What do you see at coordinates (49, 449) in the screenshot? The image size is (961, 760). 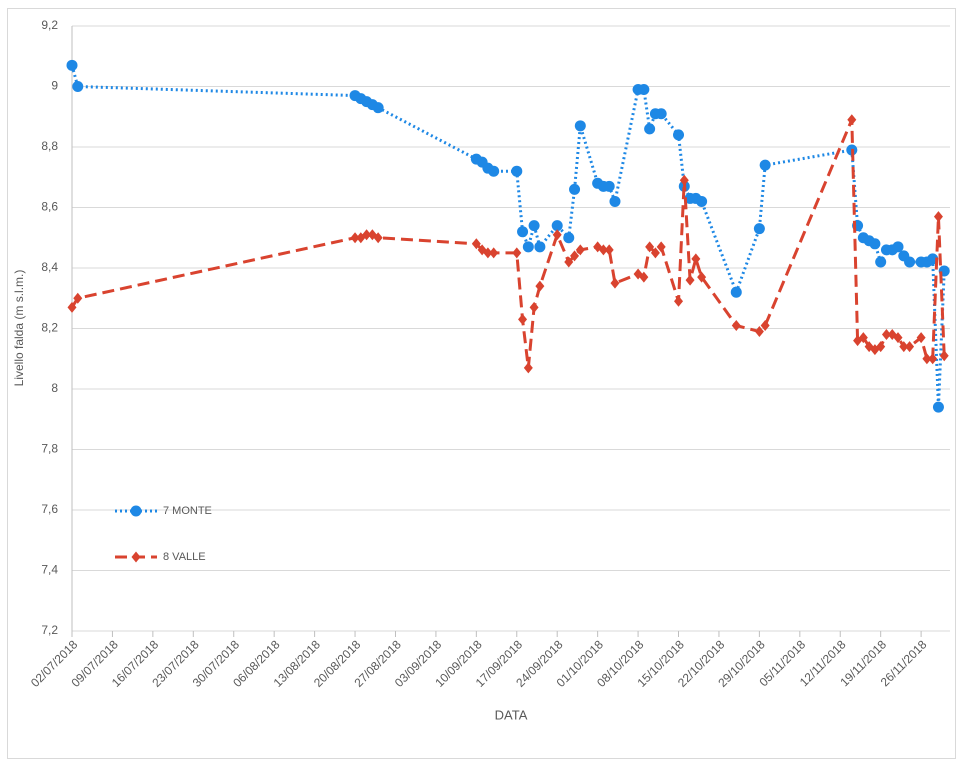 I see `y-tick-label: 7,8` at bounding box center [49, 449].